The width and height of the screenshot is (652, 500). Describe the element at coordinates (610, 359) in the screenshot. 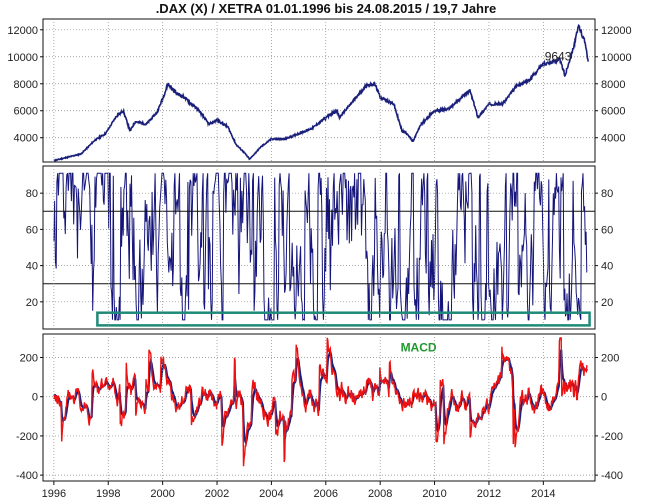

I see `y-tick-label-right: 200` at that location.